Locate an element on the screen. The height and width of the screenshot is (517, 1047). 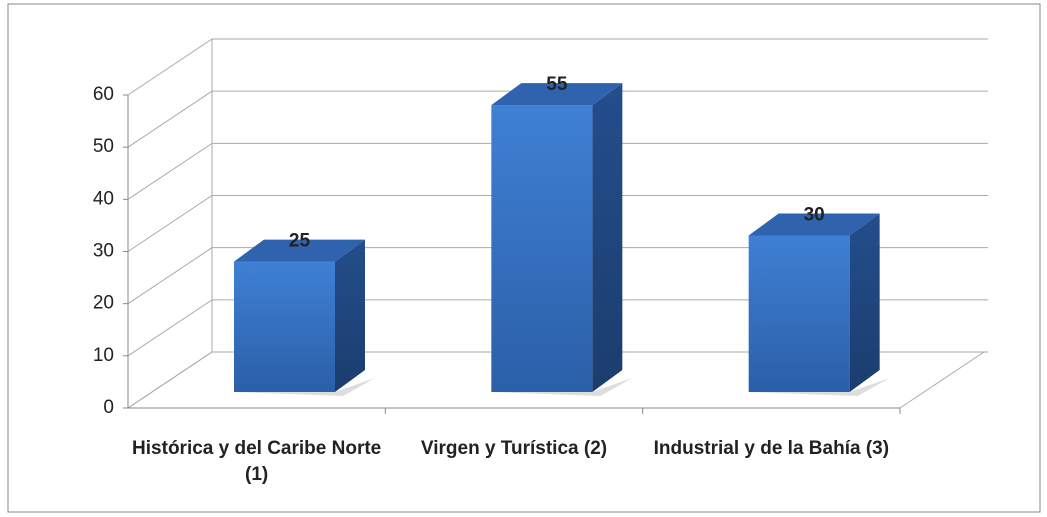
value-label: 30 is located at coordinates (814, 215).